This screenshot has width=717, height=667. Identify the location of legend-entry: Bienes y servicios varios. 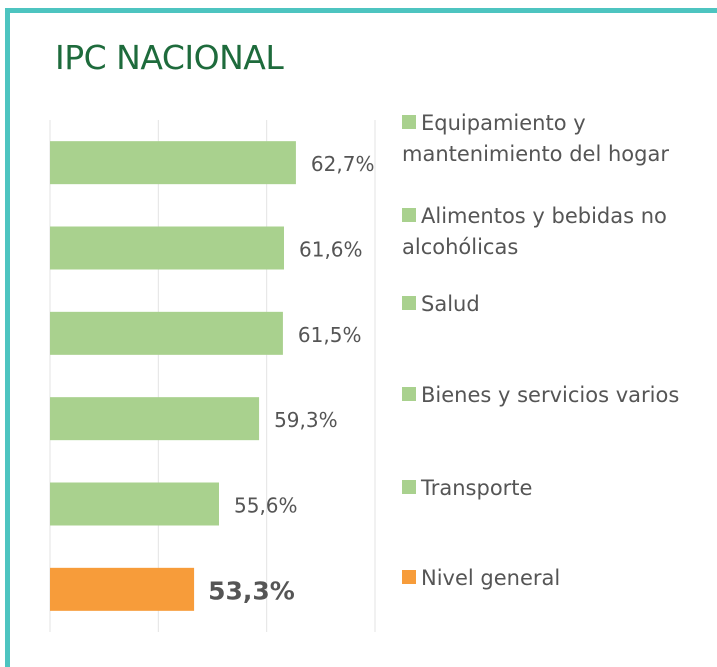
(552, 395).